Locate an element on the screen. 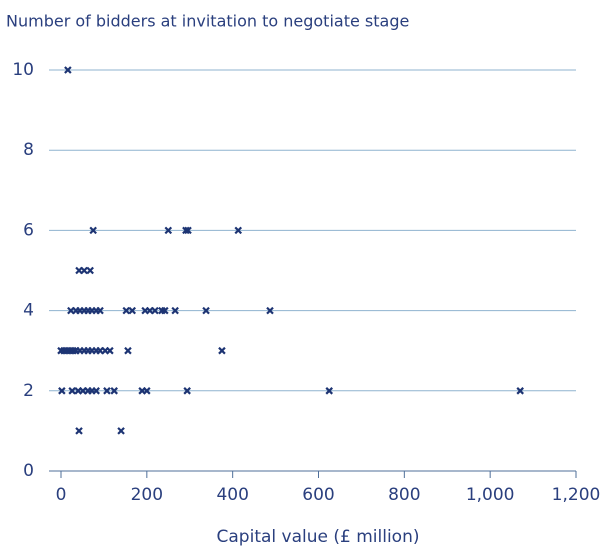 This screenshot has height=552, width=606. y-tick-label: 10 is located at coordinates (23, 70).